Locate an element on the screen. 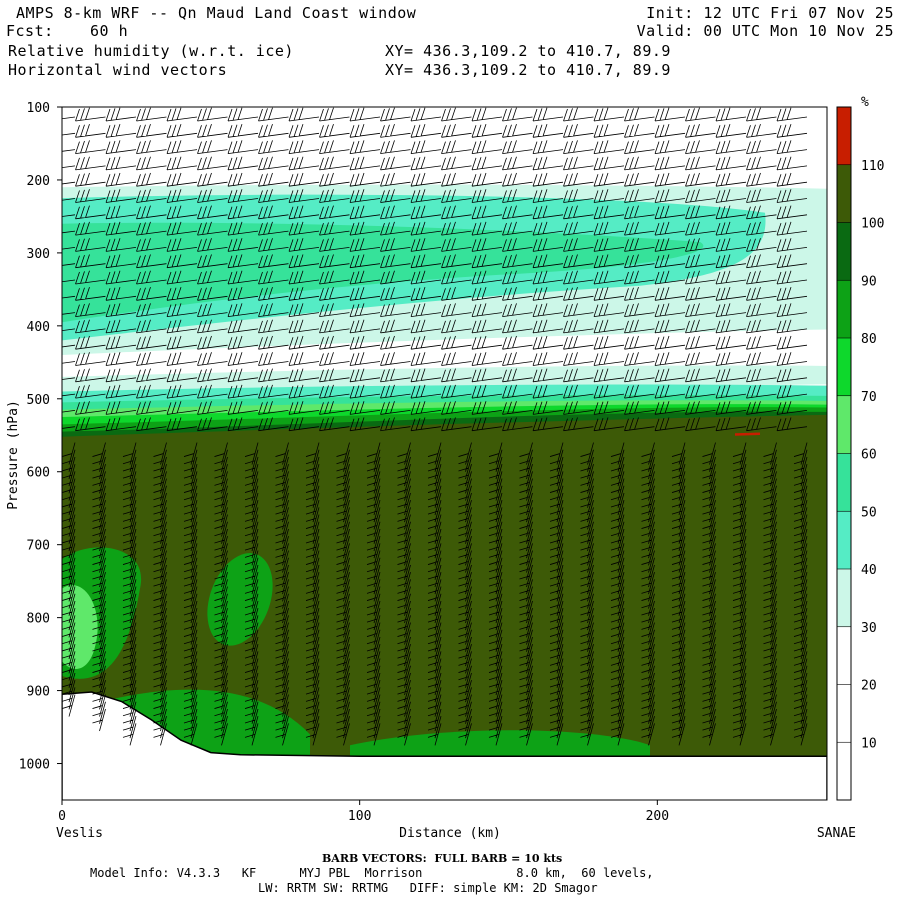  y-tick-label: 700 is located at coordinates (38, 546).